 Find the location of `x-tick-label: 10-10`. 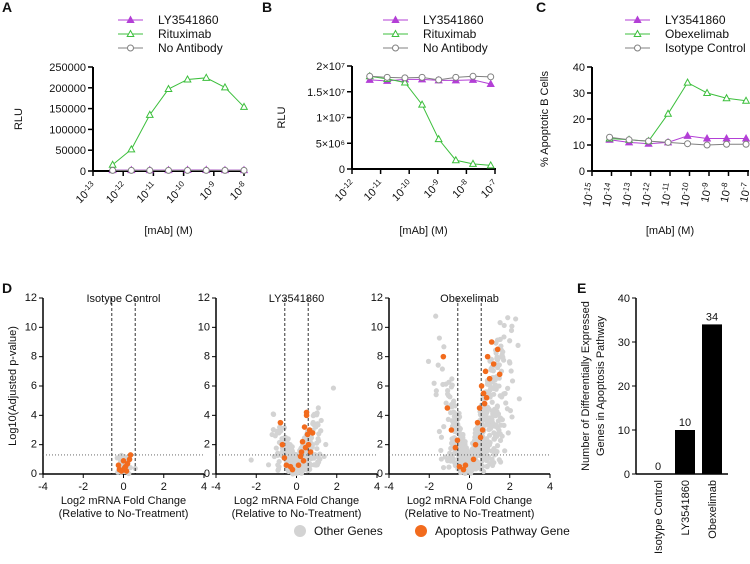

x-tick-label: 10-10 is located at coordinates (686, 194).